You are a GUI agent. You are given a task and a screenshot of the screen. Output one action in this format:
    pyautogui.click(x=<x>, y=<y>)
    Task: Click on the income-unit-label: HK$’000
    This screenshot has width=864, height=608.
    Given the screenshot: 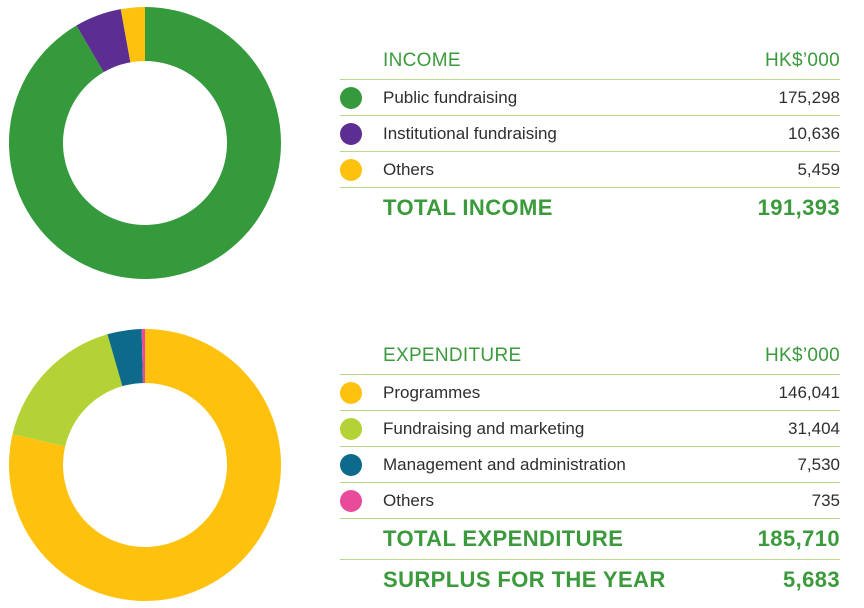 What is the action you would take?
    pyautogui.click(x=802, y=60)
    